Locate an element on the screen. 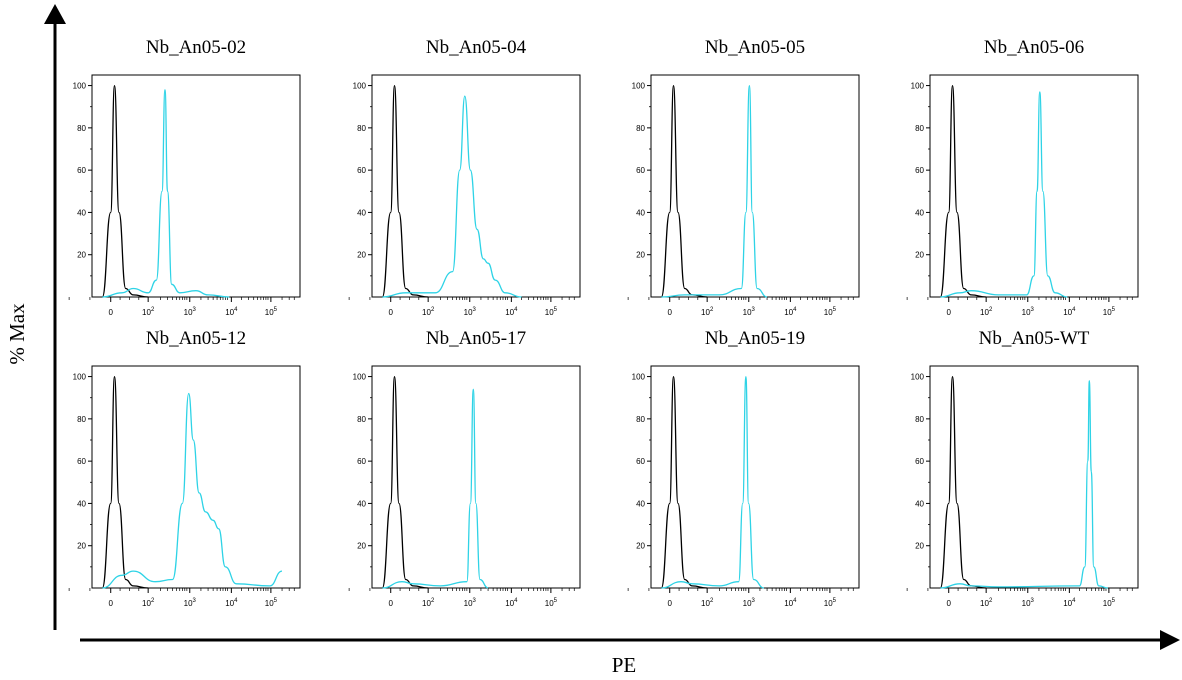 This screenshot has width=1182, height=680. panel-nb-an05-06: Nb_An05-06 20 40 60 80 100 0 10² 10³ 10⁴ 10⁵ is located at coordinates (1022, 177).